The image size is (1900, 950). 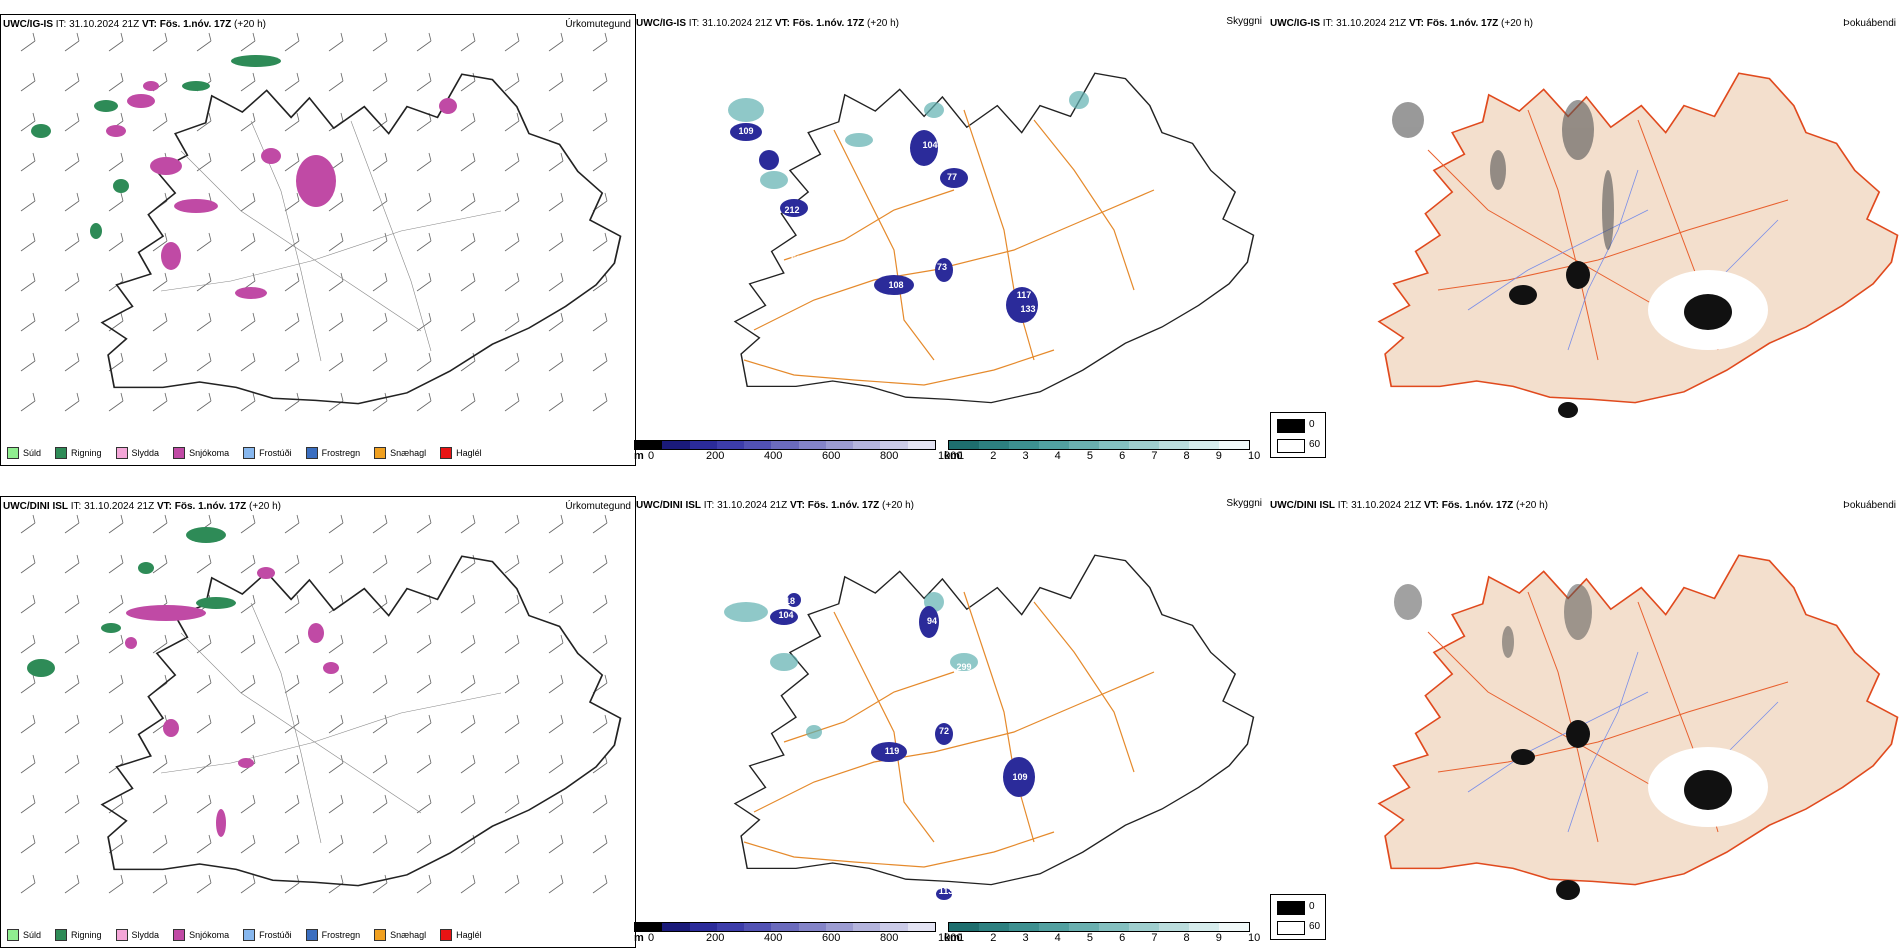 What do you see at coordinates (961, 938) in the screenshot?
I see `colorbar-tick: 1` at bounding box center [961, 938].